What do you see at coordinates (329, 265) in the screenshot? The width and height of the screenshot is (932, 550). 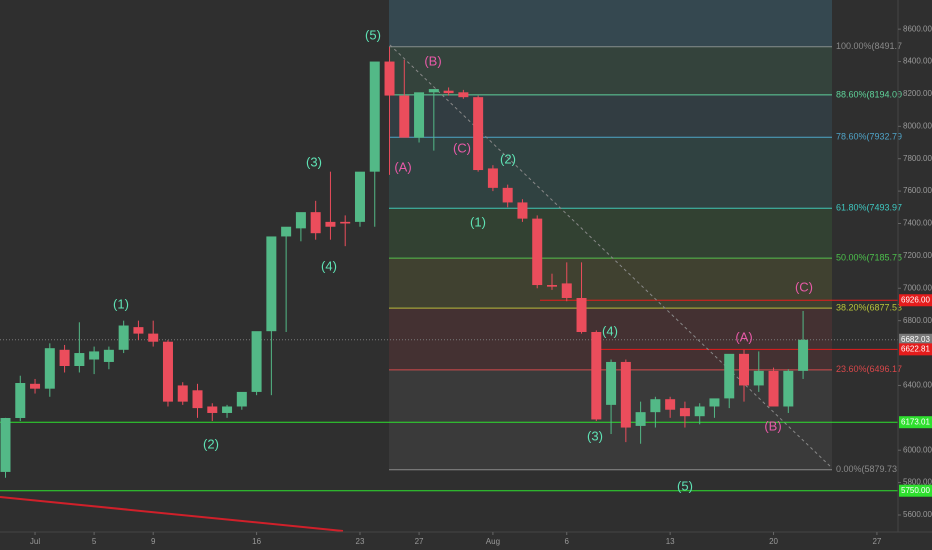 I see `wave-label: (4)` at bounding box center [329, 265].